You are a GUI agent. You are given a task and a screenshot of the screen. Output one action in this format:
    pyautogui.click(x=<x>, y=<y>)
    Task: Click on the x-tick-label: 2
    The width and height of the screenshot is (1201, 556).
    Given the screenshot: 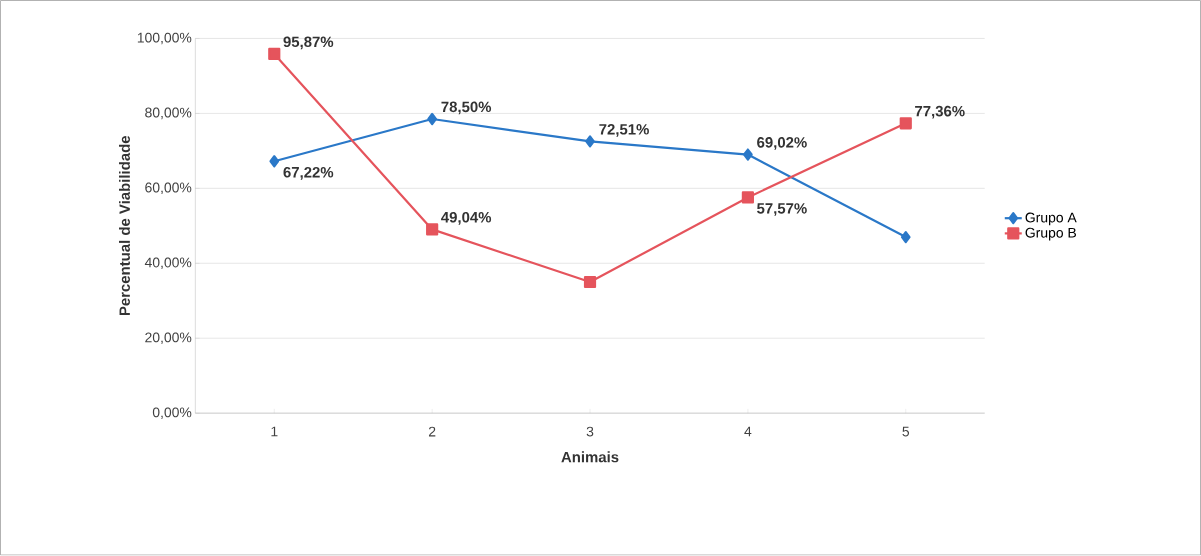 What is the action you would take?
    pyautogui.click(x=432, y=431)
    